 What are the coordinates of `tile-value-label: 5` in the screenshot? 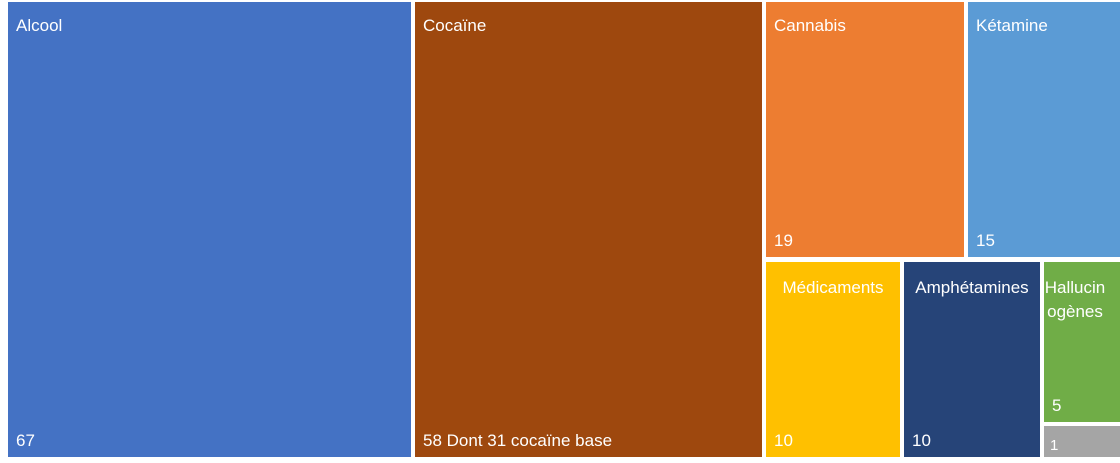 It's located at (1057, 405).